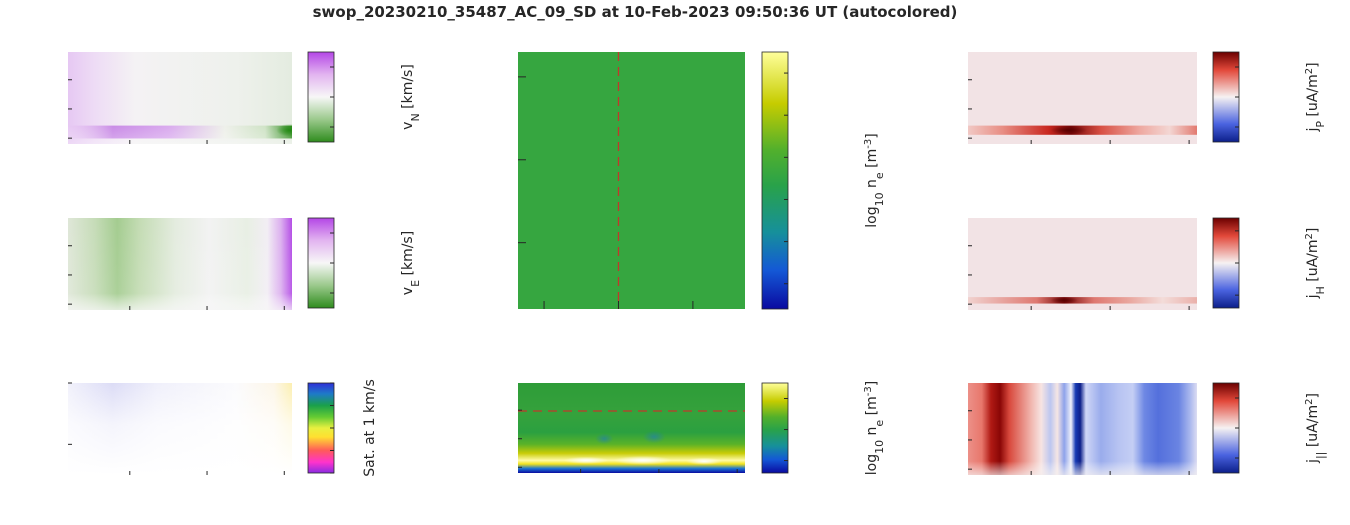 The image size is (1350, 525). Describe the element at coordinates (1082, 98) in the screenshot. I see `ped-heatmap` at that location.